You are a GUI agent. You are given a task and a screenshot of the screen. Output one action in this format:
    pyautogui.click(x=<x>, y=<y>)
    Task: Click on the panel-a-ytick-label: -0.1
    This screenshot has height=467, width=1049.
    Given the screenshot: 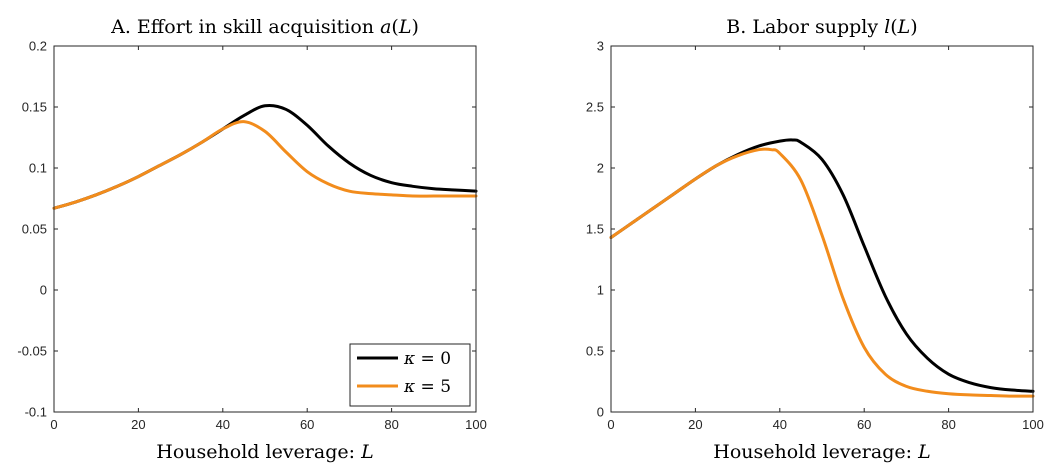 What is the action you would take?
    pyautogui.click(x=36, y=412)
    